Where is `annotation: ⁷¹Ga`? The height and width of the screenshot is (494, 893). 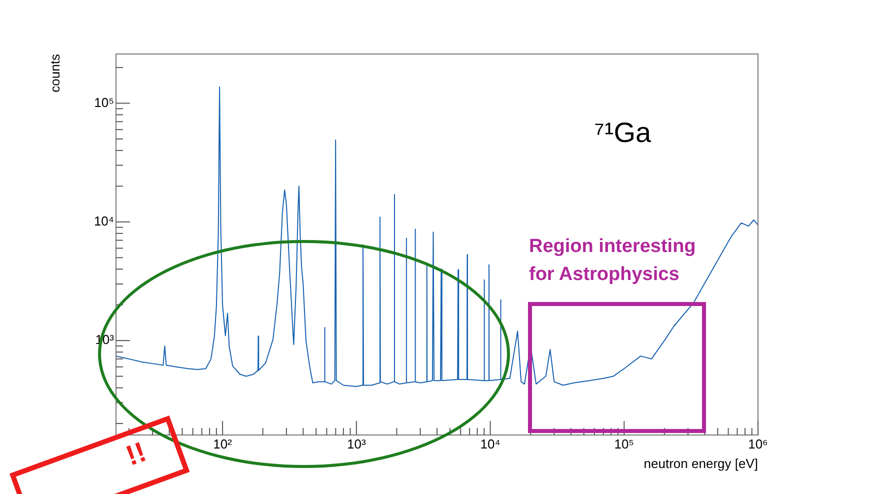
annotation: ⁷¹Ga is located at coordinates (623, 132).